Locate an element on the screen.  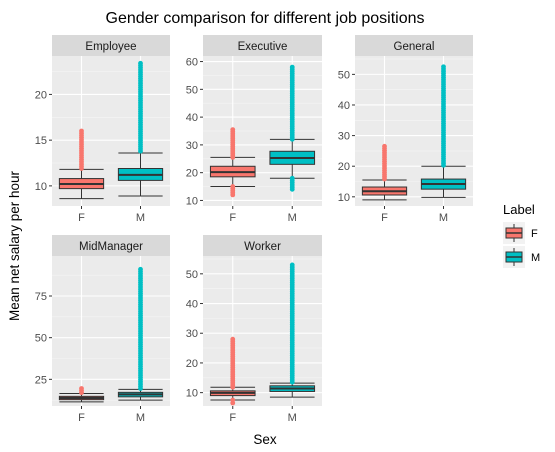
panel-background-midmanager is located at coordinates (111, 331).